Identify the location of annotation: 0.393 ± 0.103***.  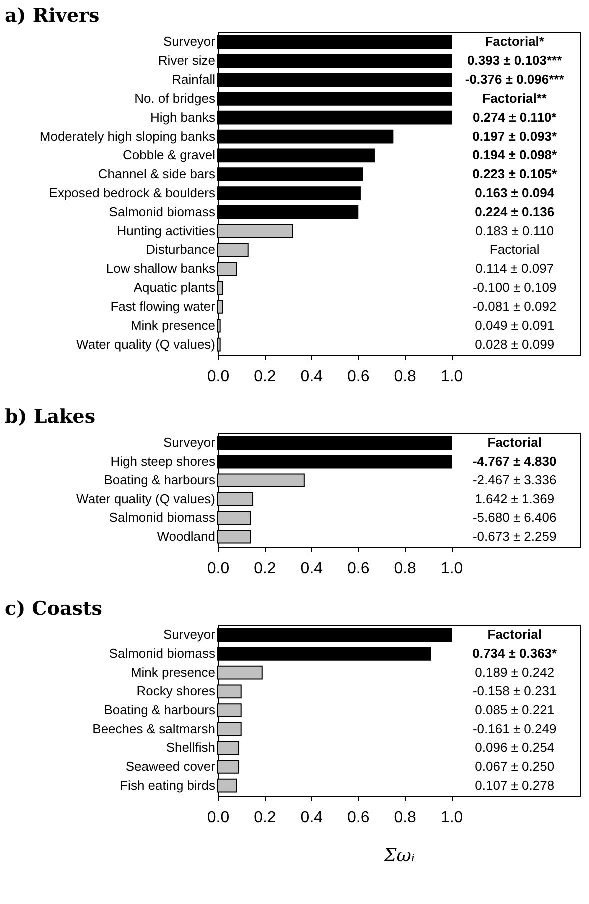
(516, 60).